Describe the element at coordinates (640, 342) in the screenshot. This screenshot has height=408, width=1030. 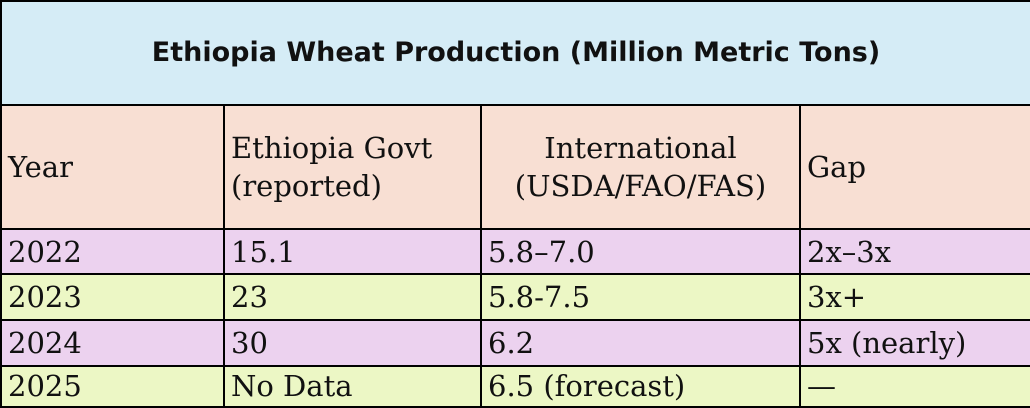
I see `cell-intl: 6.2` at that location.